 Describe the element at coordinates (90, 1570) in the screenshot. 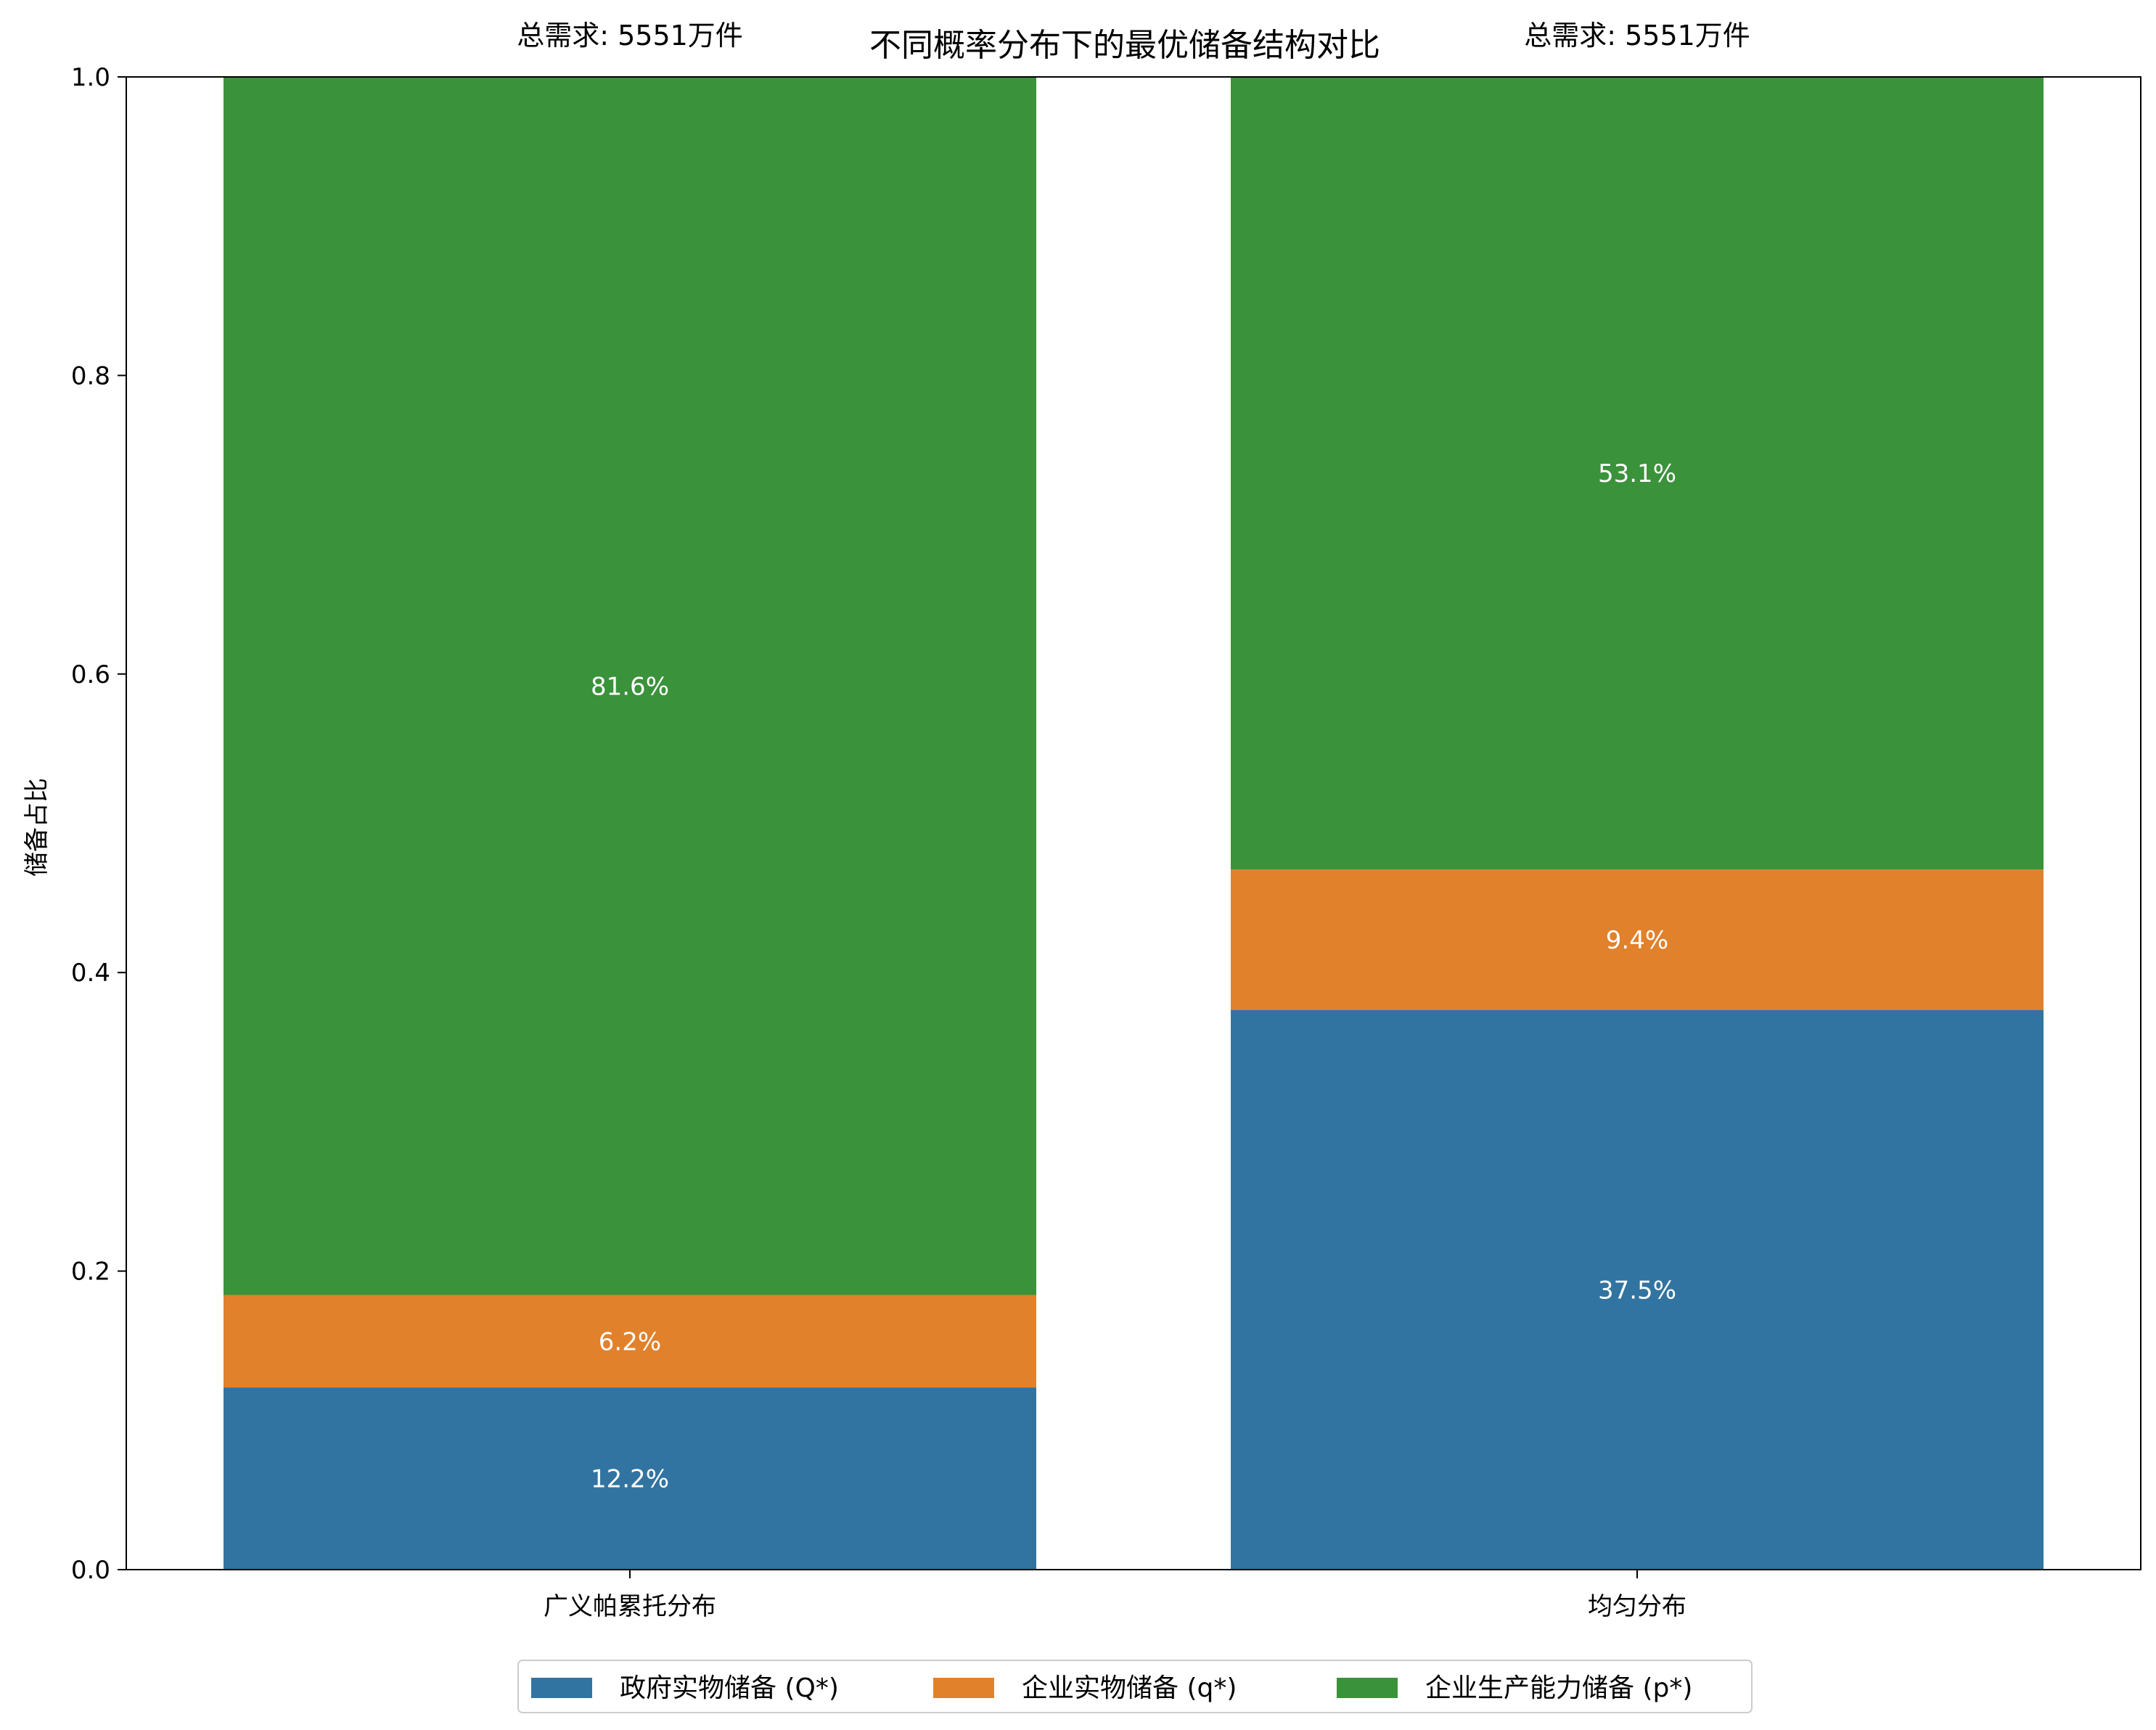

I see `y-tick-label: 0.0` at that location.